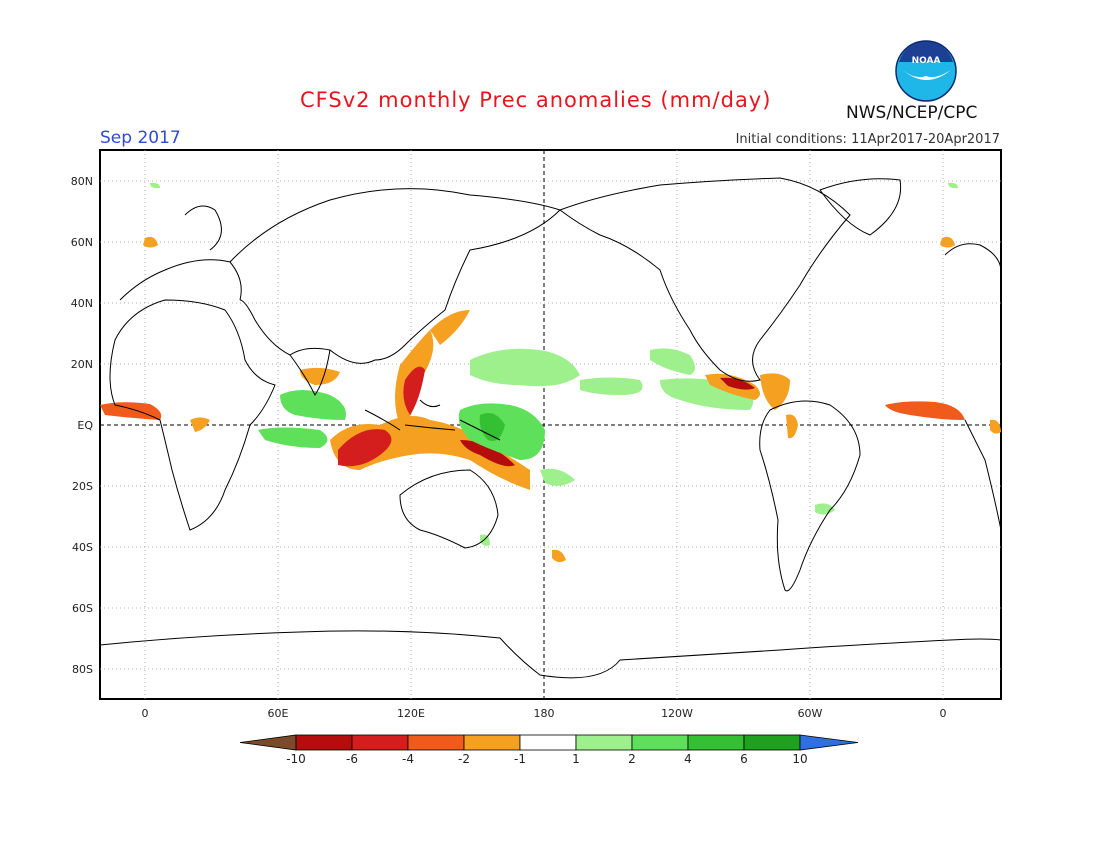  What do you see at coordinates (810, 496) in the screenshot?
I see `south-america-outline` at bounding box center [810, 496].